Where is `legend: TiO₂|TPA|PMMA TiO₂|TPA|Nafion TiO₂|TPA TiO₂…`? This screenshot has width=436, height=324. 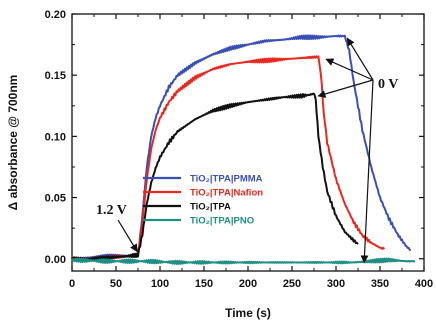
legend: TiO₂|TPA|PMMA TiO₂|TPA|Nafion TiO₂|TPA TiO₂… is located at coordinates (203, 200).